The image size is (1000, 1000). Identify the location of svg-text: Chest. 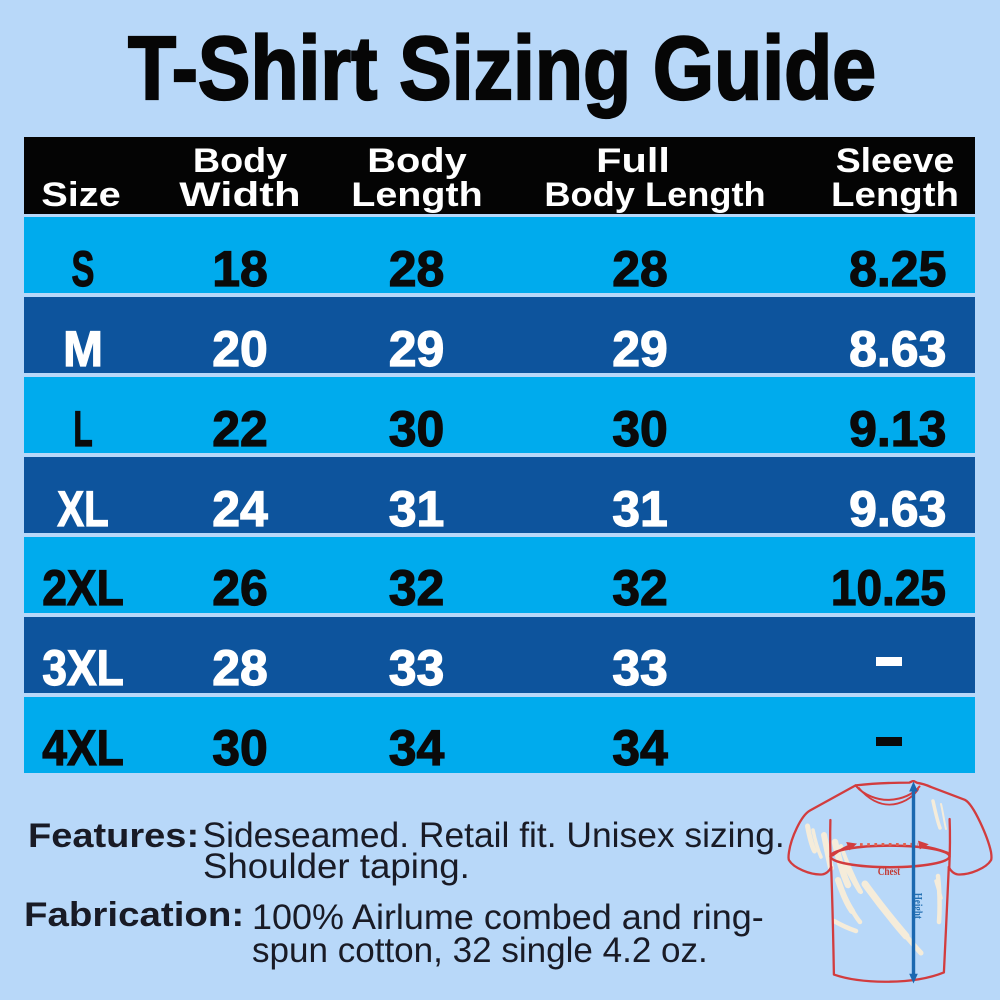
(889, 872).